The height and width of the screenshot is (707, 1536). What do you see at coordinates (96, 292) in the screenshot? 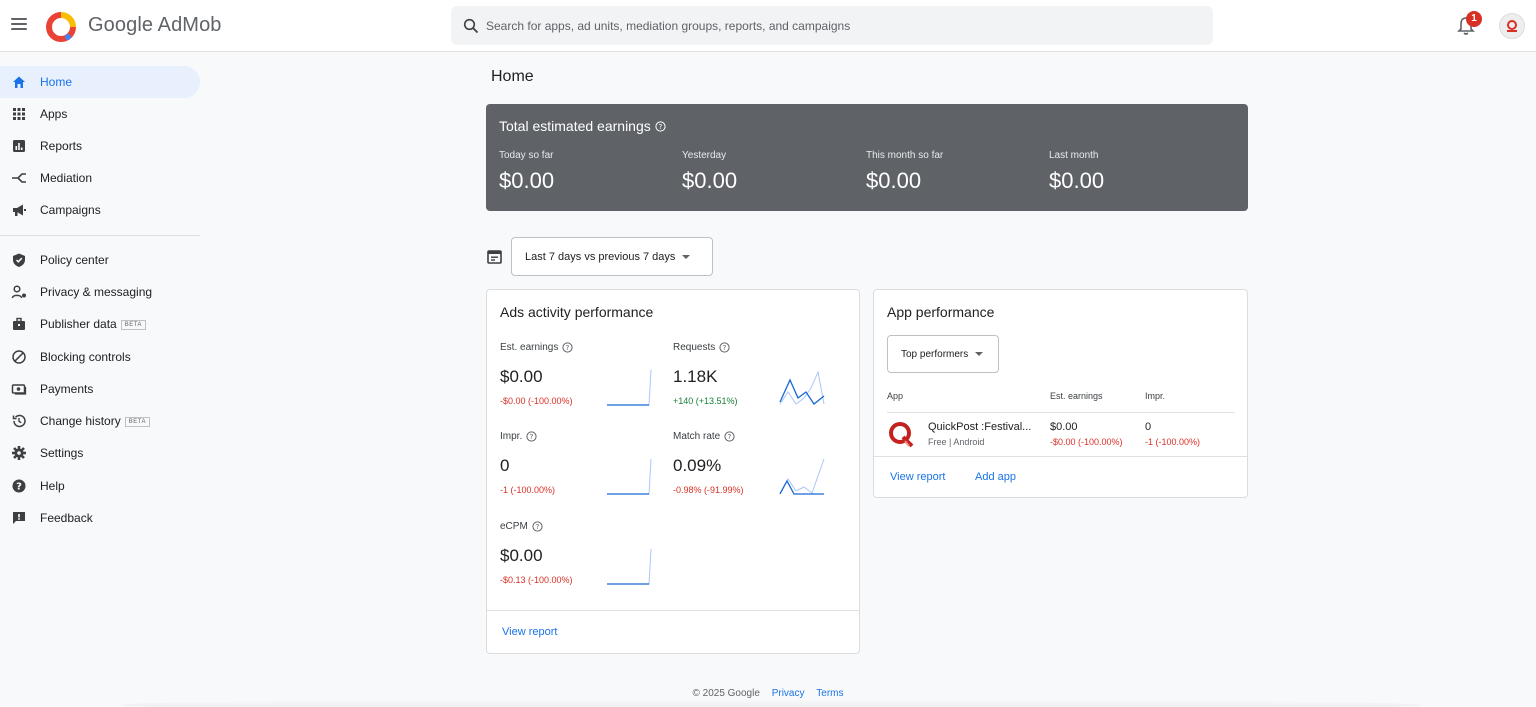
I see `sidebar-item-label: Privacy & messaging` at bounding box center [96, 292].